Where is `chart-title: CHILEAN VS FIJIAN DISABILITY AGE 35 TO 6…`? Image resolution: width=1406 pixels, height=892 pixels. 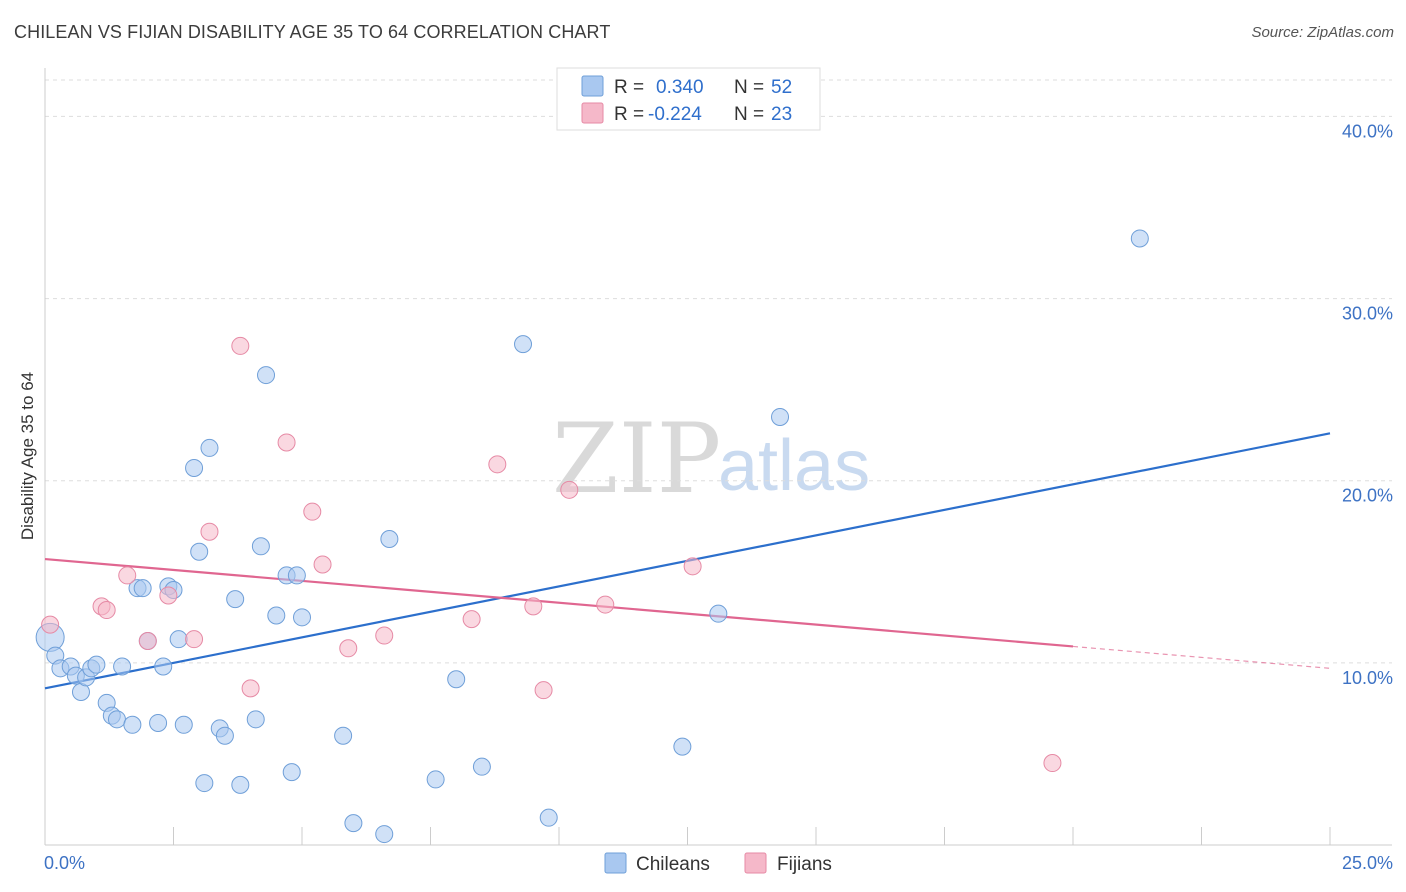
chart-title: CHILEAN VS FIJIAN DISABILITY AGE 35 TO 6… is located at coordinates (312, 32).